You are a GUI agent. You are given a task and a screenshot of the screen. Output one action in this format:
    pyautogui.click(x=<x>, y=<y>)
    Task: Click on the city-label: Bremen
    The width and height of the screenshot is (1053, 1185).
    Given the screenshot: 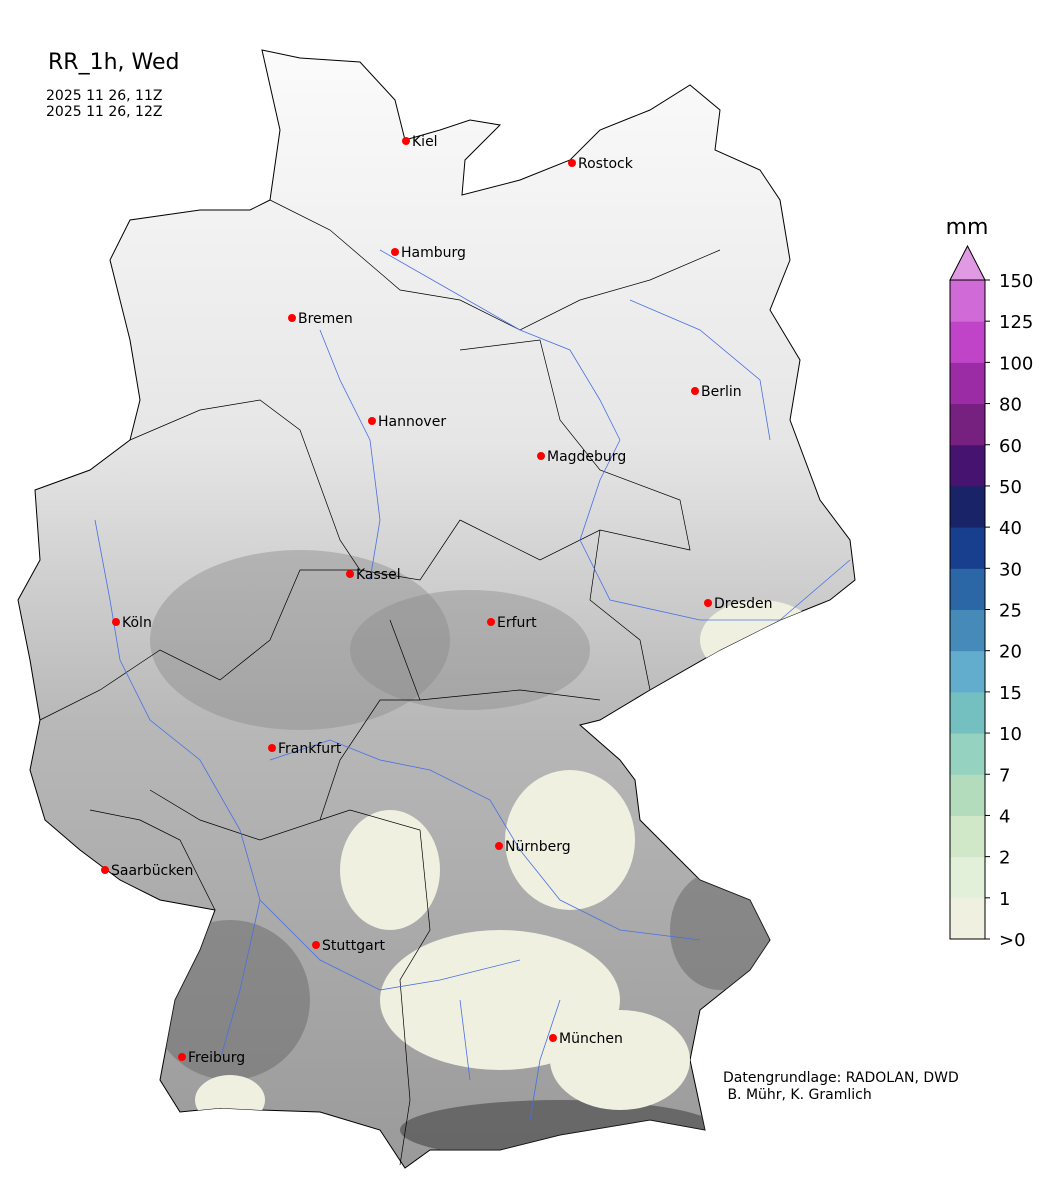 What is the action you would take?
    pyautogui.click(x=325, y=319)
    